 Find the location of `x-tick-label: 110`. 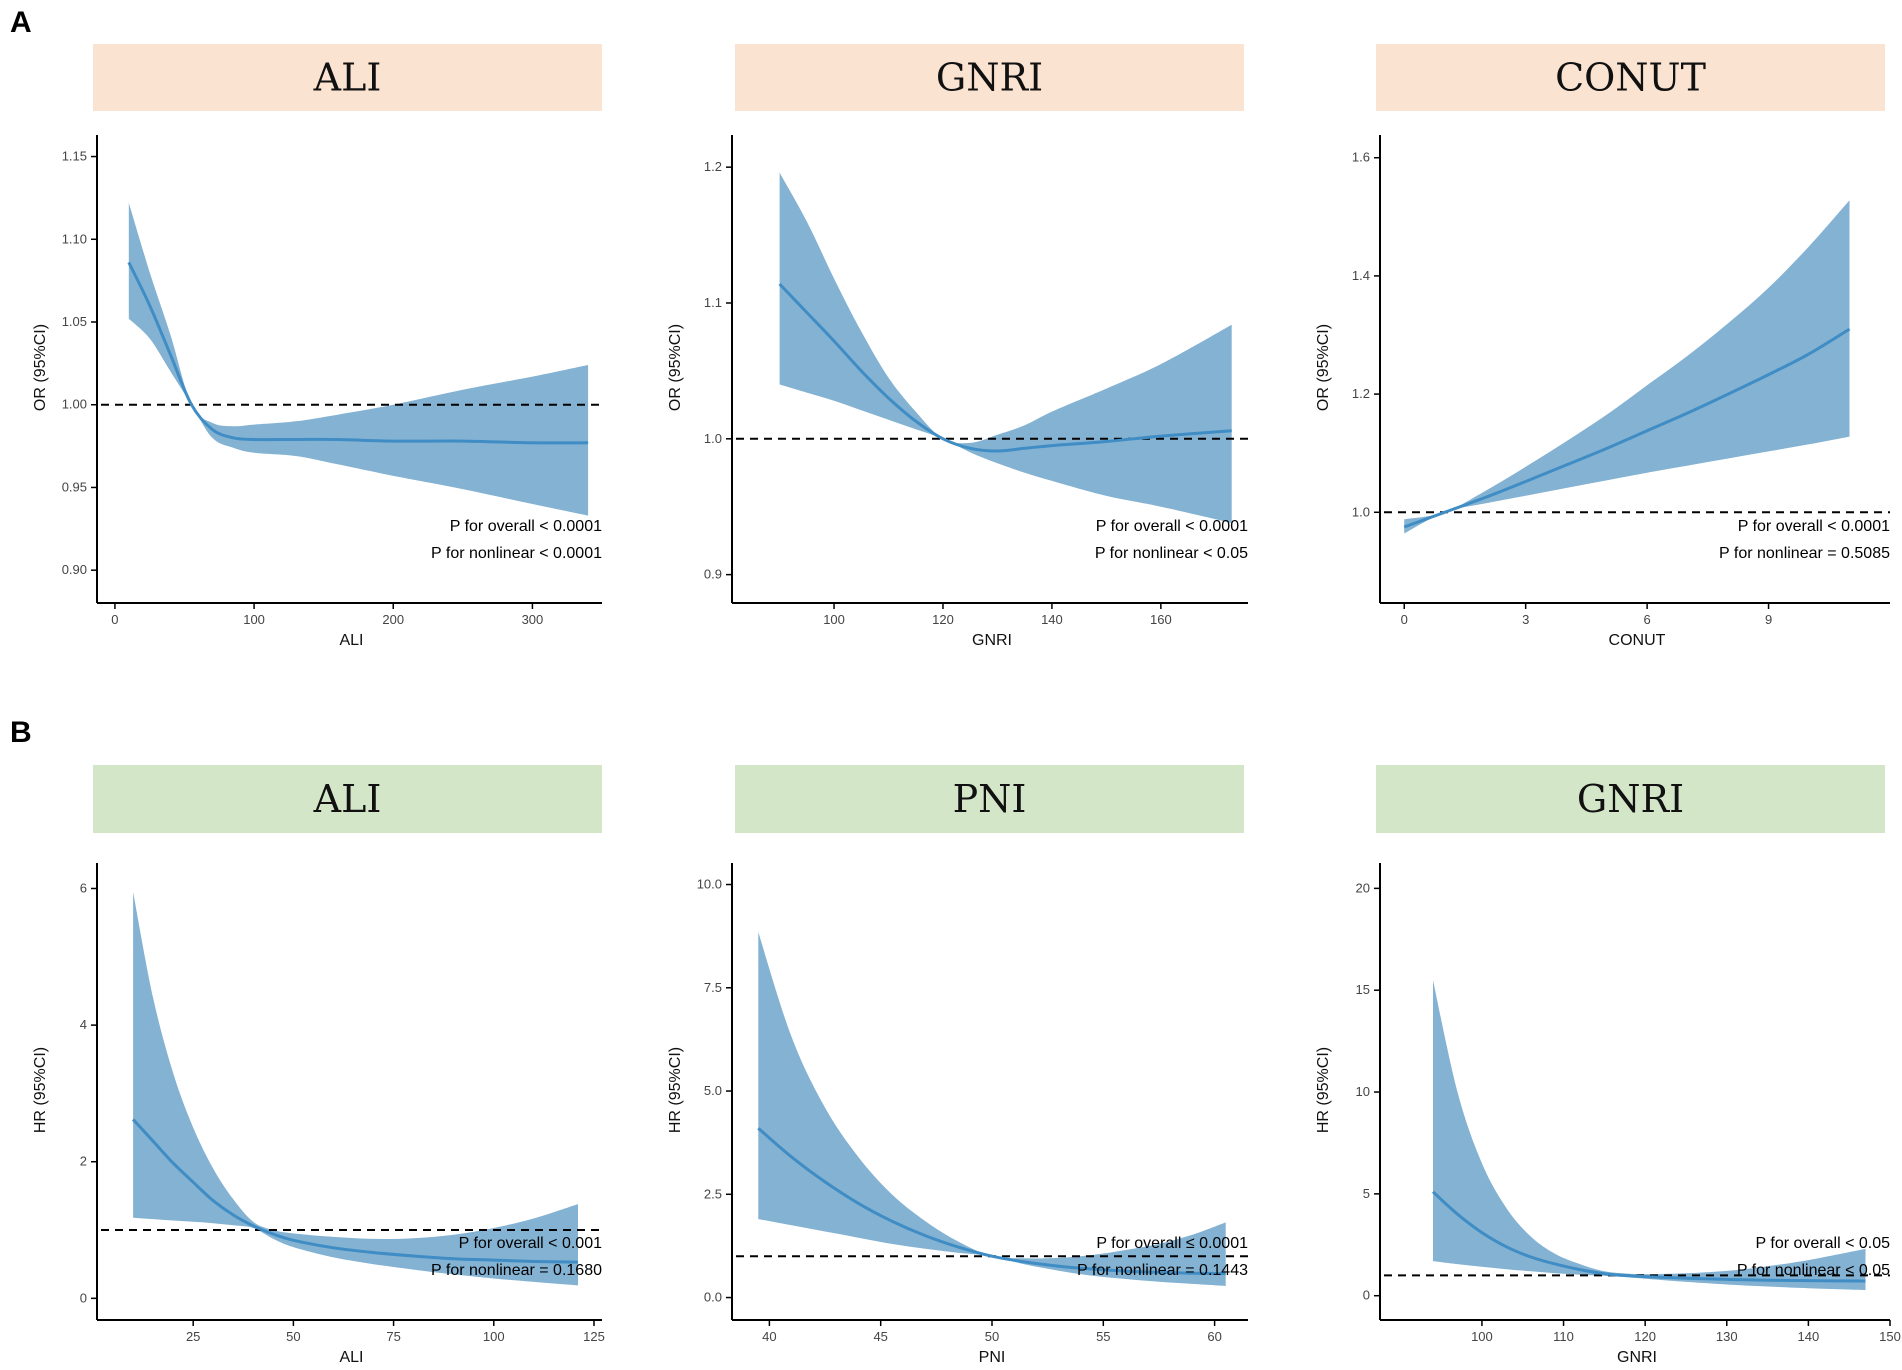

x-tick-label: 110 is located at coordinates (1563, 1336).